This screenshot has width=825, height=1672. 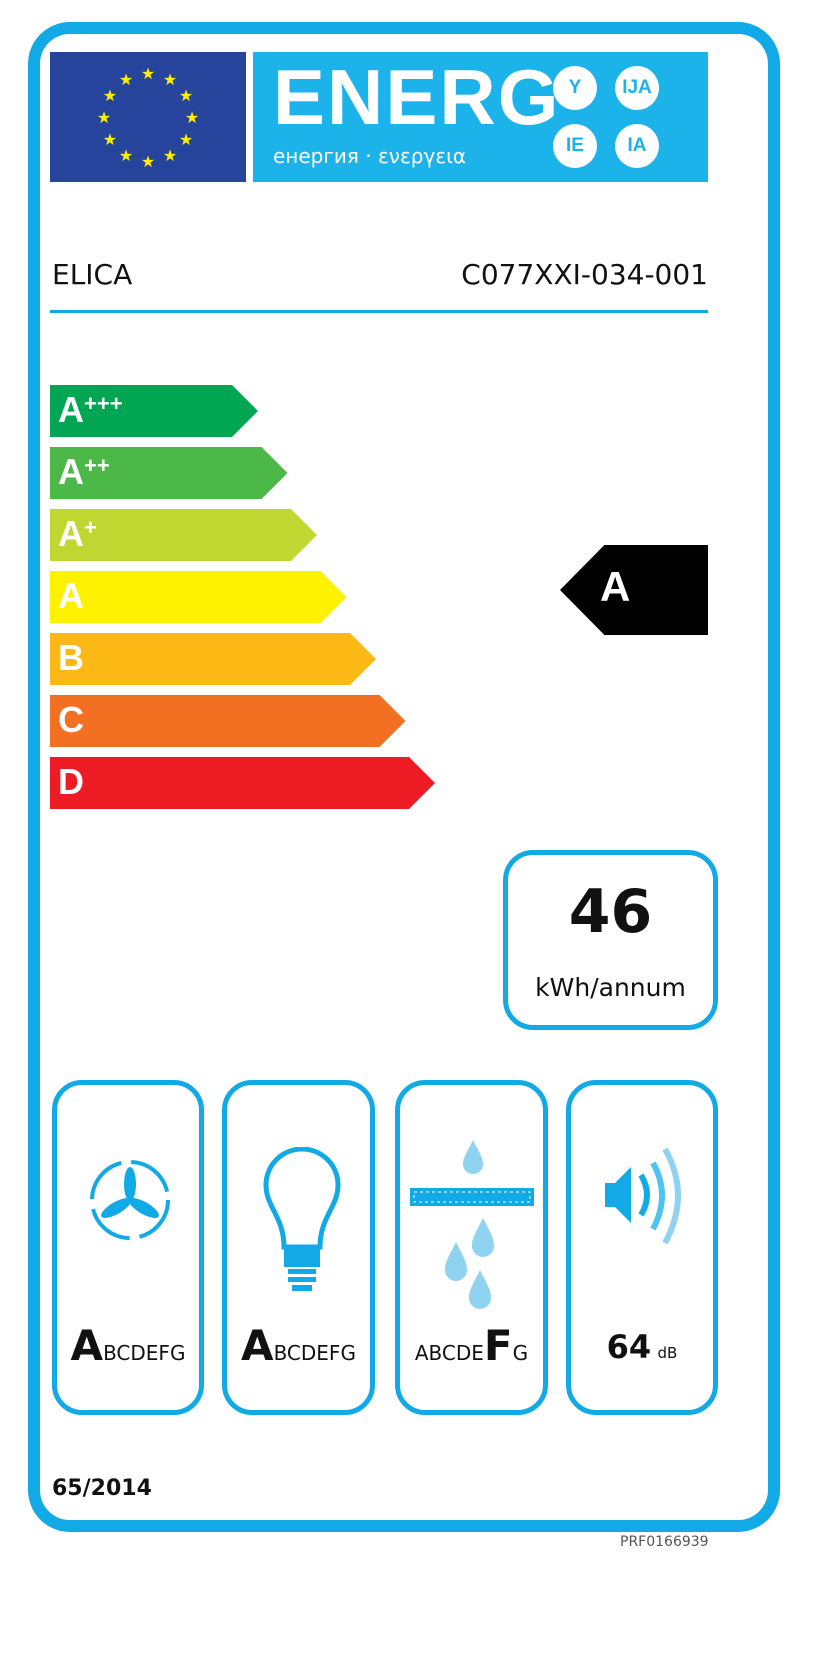 What do you see at coordinates (575, 146) in the screenshot?
I see `suffix-ie: IE` at bounding box center [575, 146].